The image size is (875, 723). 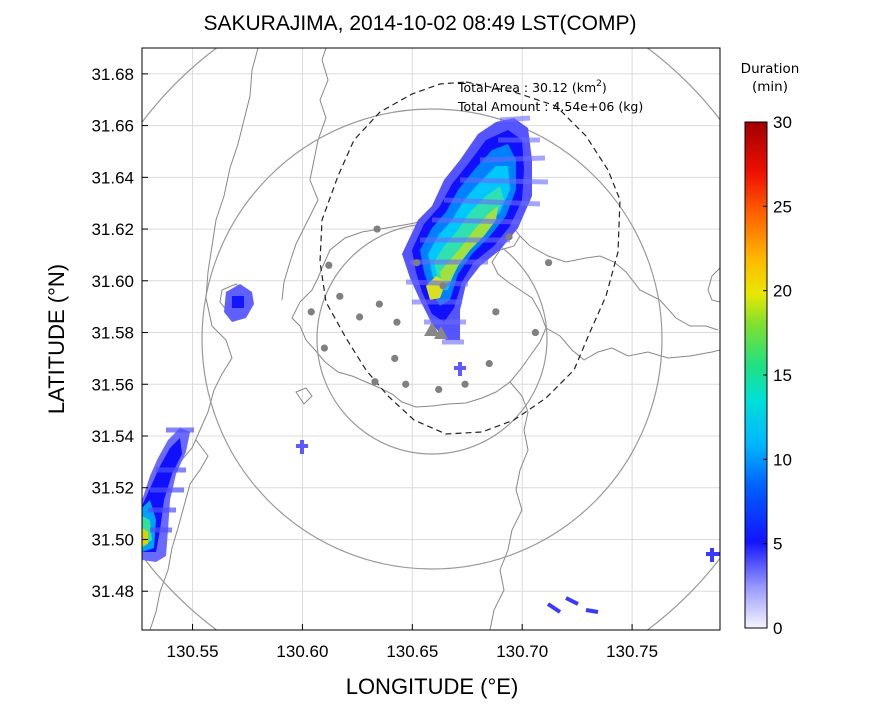 I want to click on y-tick-label: 31.66, so click(x=112, y=126).